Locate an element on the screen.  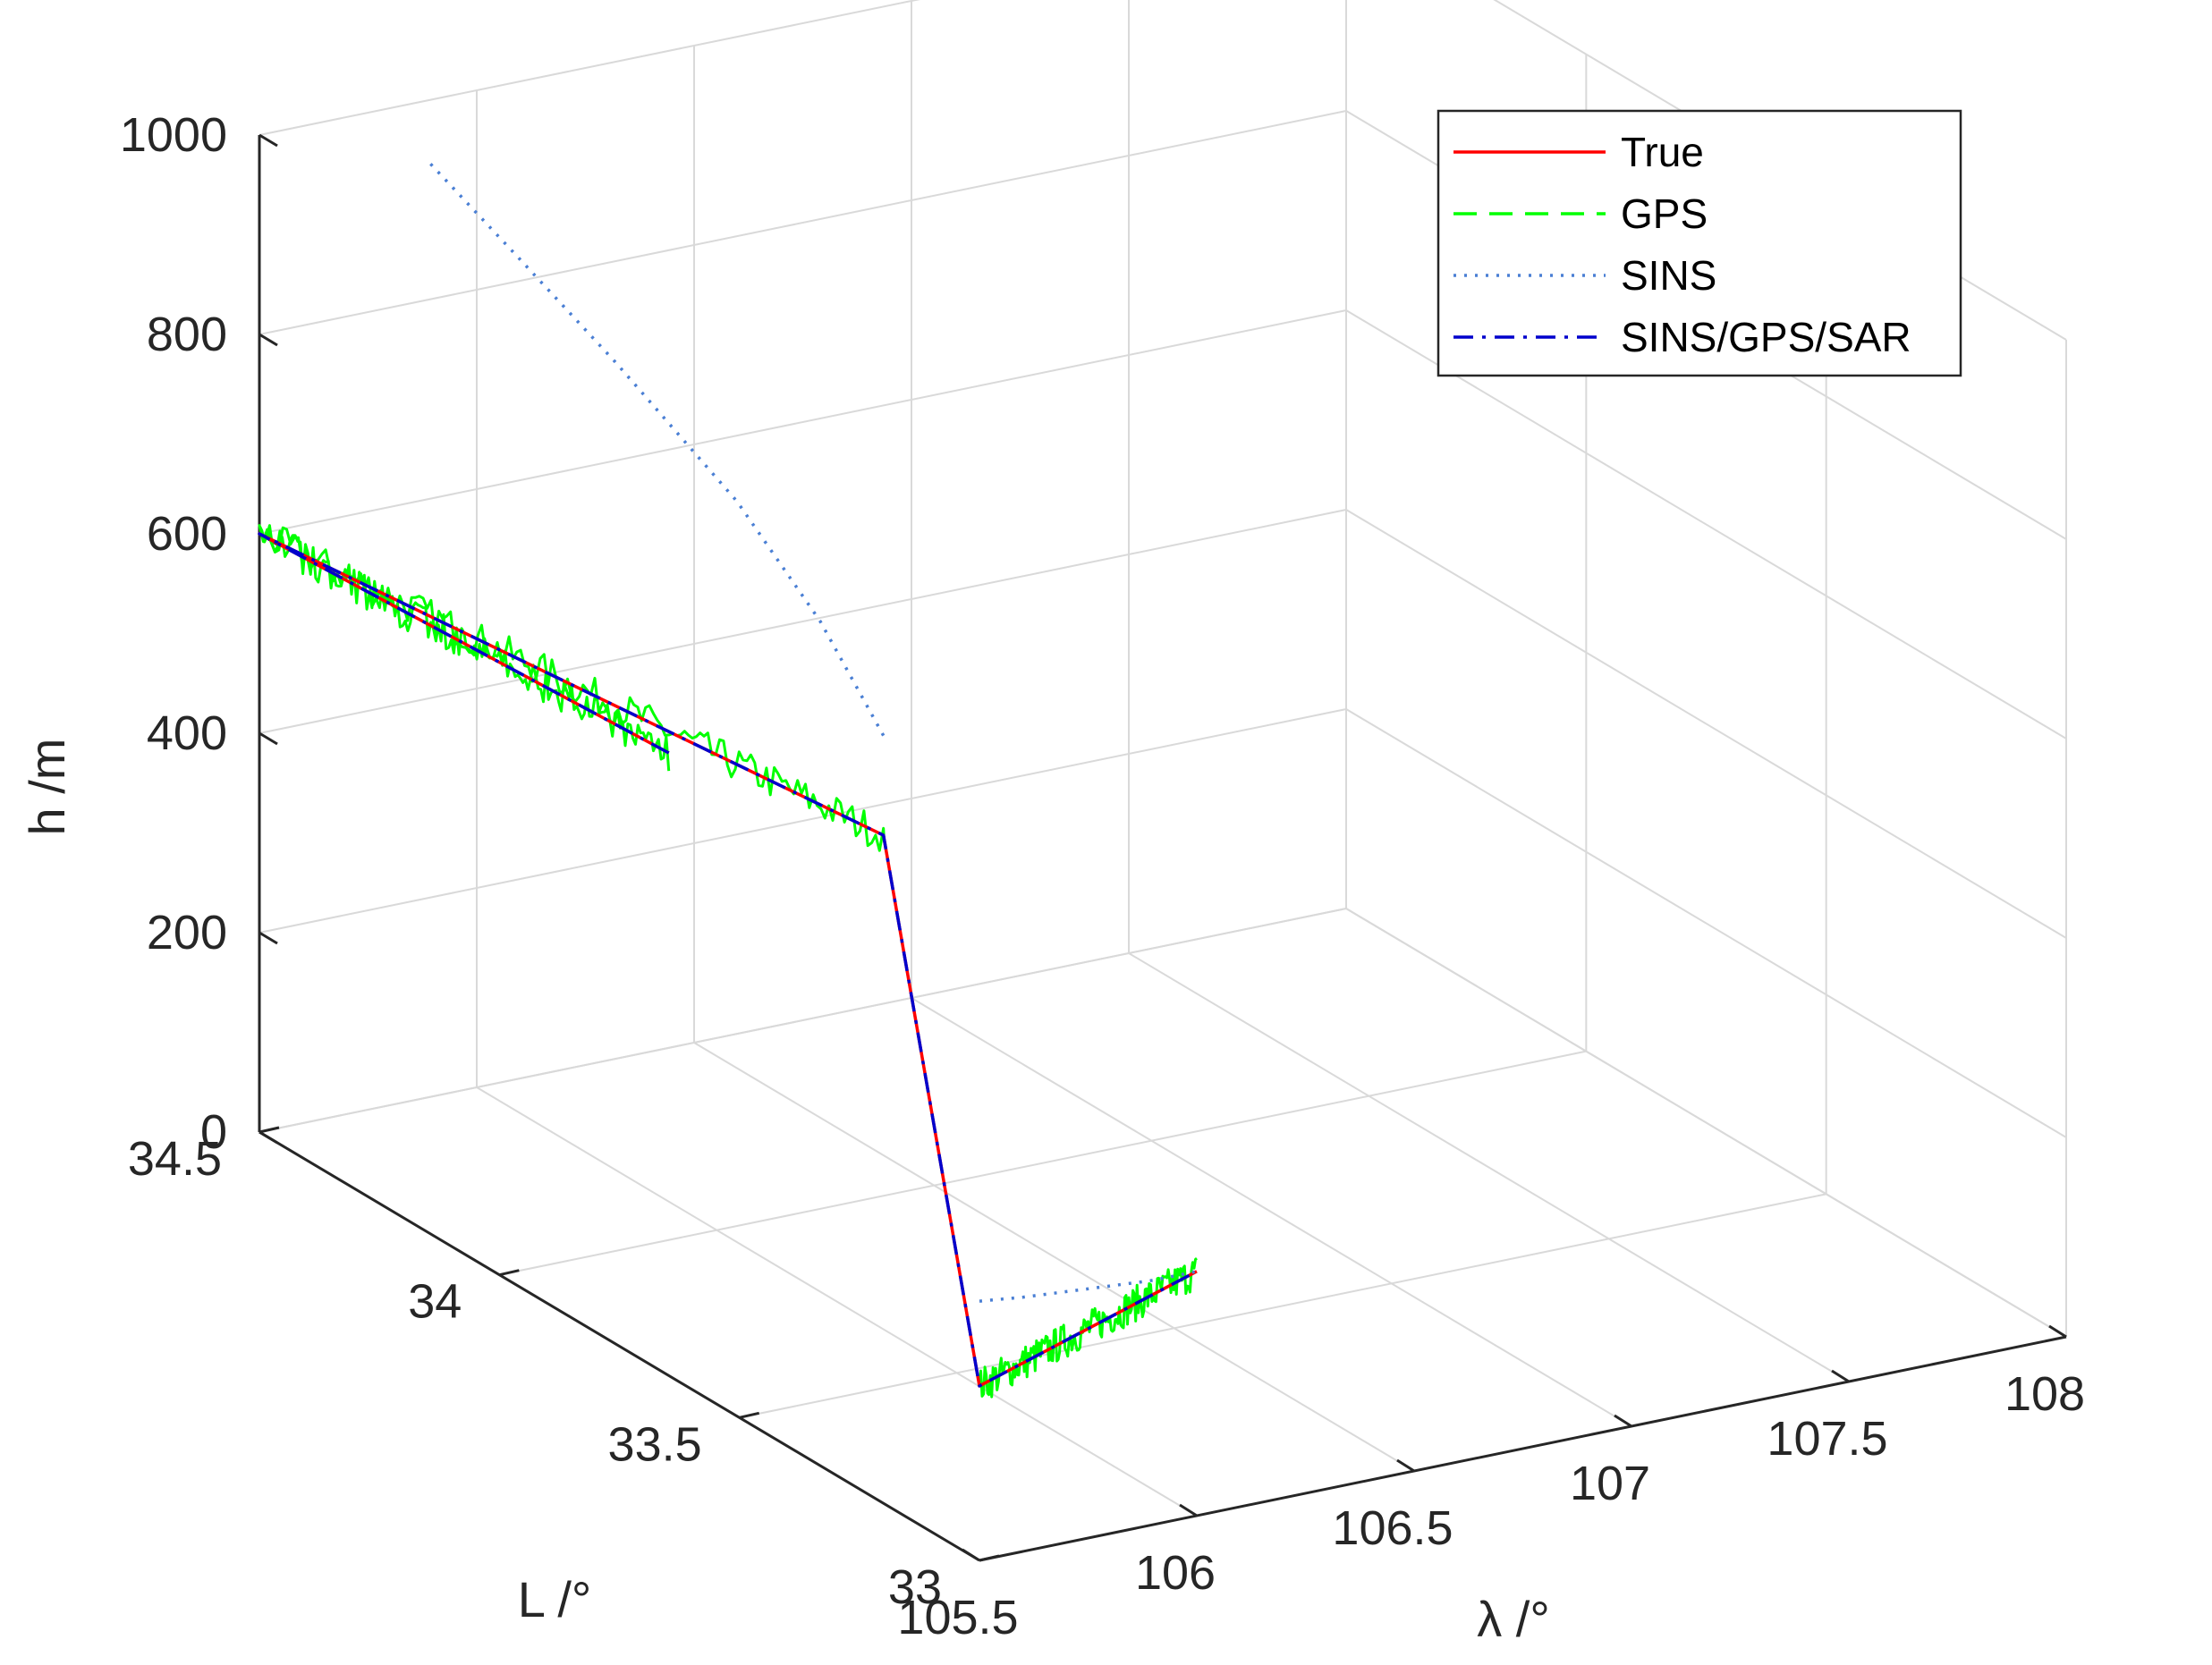
x-tick-label: 107 is located at coordinates (1610, 1483).